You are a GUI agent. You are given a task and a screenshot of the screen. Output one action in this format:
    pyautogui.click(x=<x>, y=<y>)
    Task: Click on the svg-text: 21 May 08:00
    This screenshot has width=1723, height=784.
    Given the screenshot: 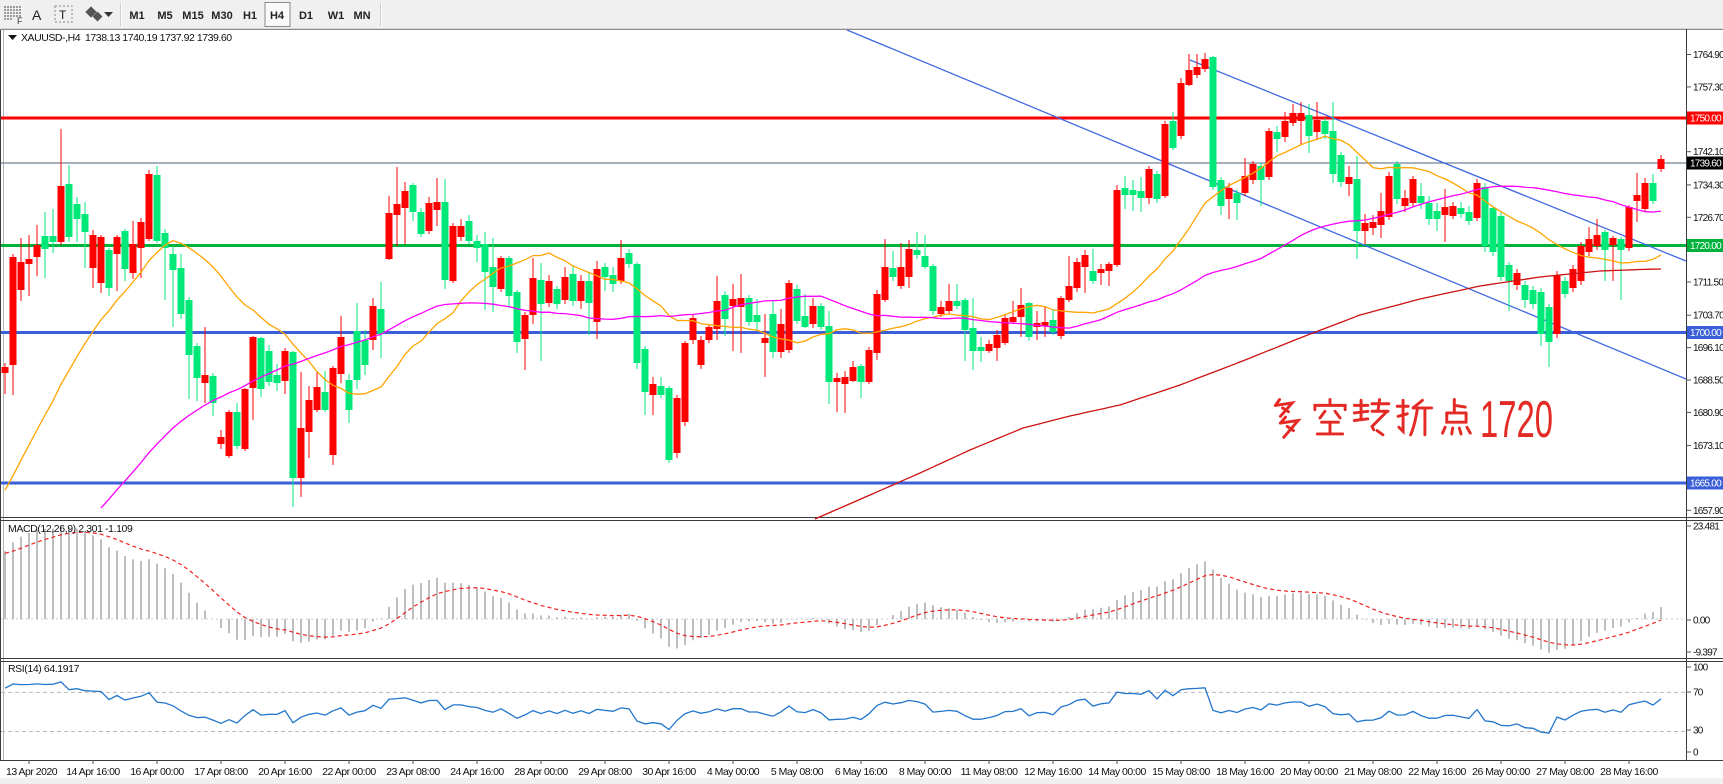 What is the action you would take?
    pyautogui.click(x=1373, y=772)
    